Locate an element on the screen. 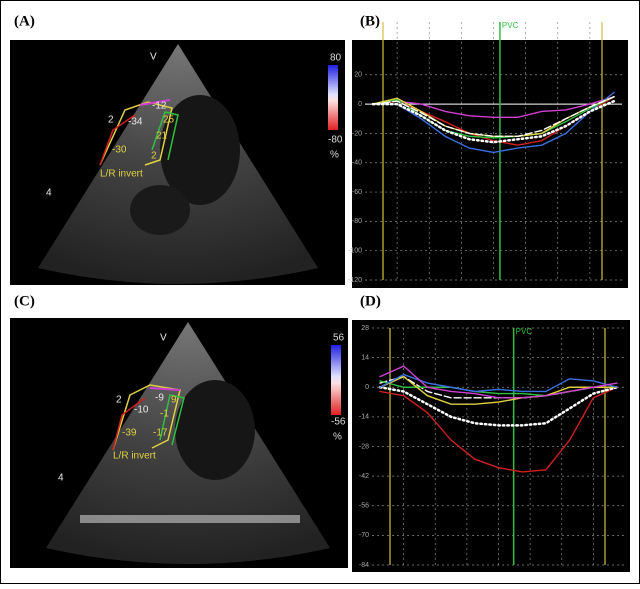  y-tick-label: -14 is located at coordinates (364, 417).